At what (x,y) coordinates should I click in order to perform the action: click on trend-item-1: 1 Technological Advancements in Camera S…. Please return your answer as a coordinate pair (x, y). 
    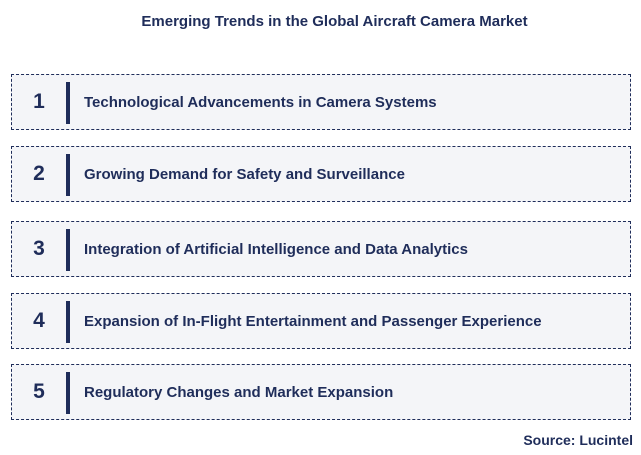
    Looking at the image, I should click on (321, 102).